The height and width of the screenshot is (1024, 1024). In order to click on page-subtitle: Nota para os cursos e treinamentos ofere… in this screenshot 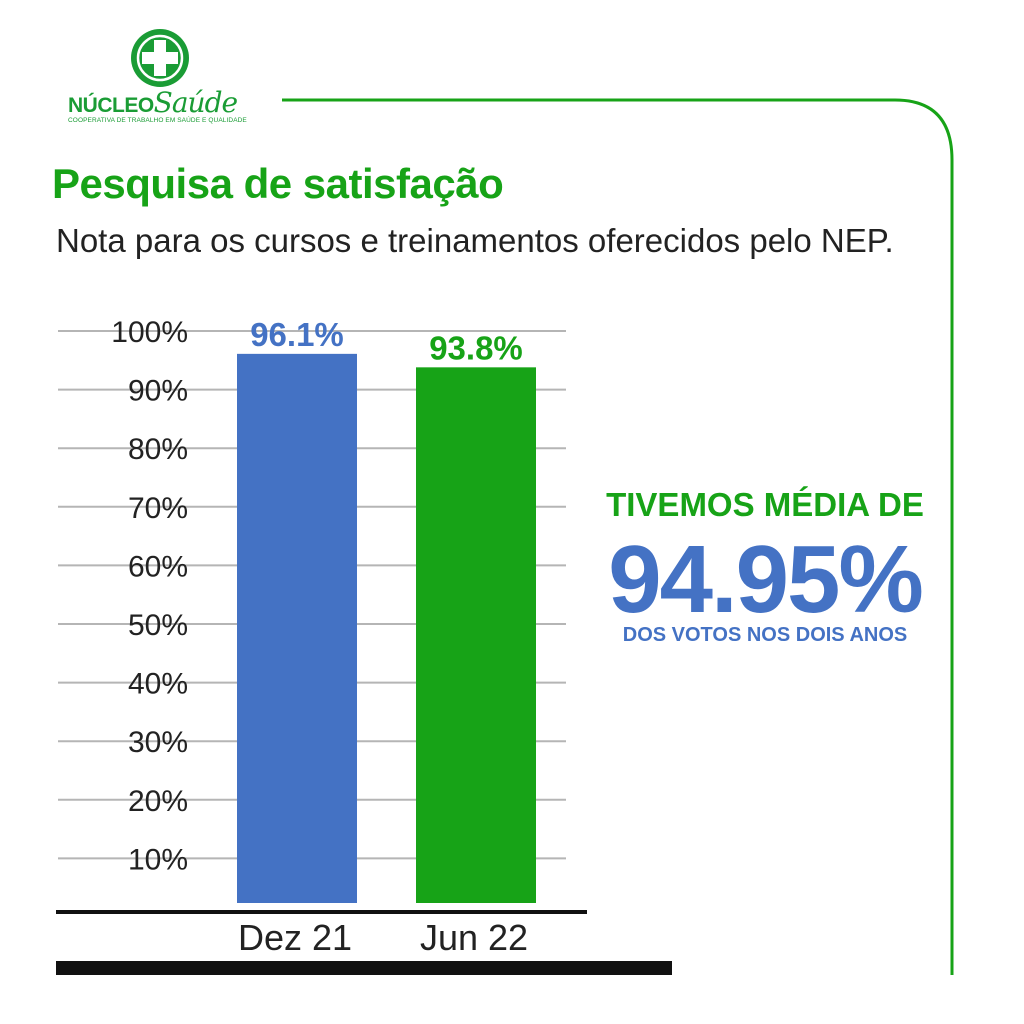, I will do `click(475, 240)`.